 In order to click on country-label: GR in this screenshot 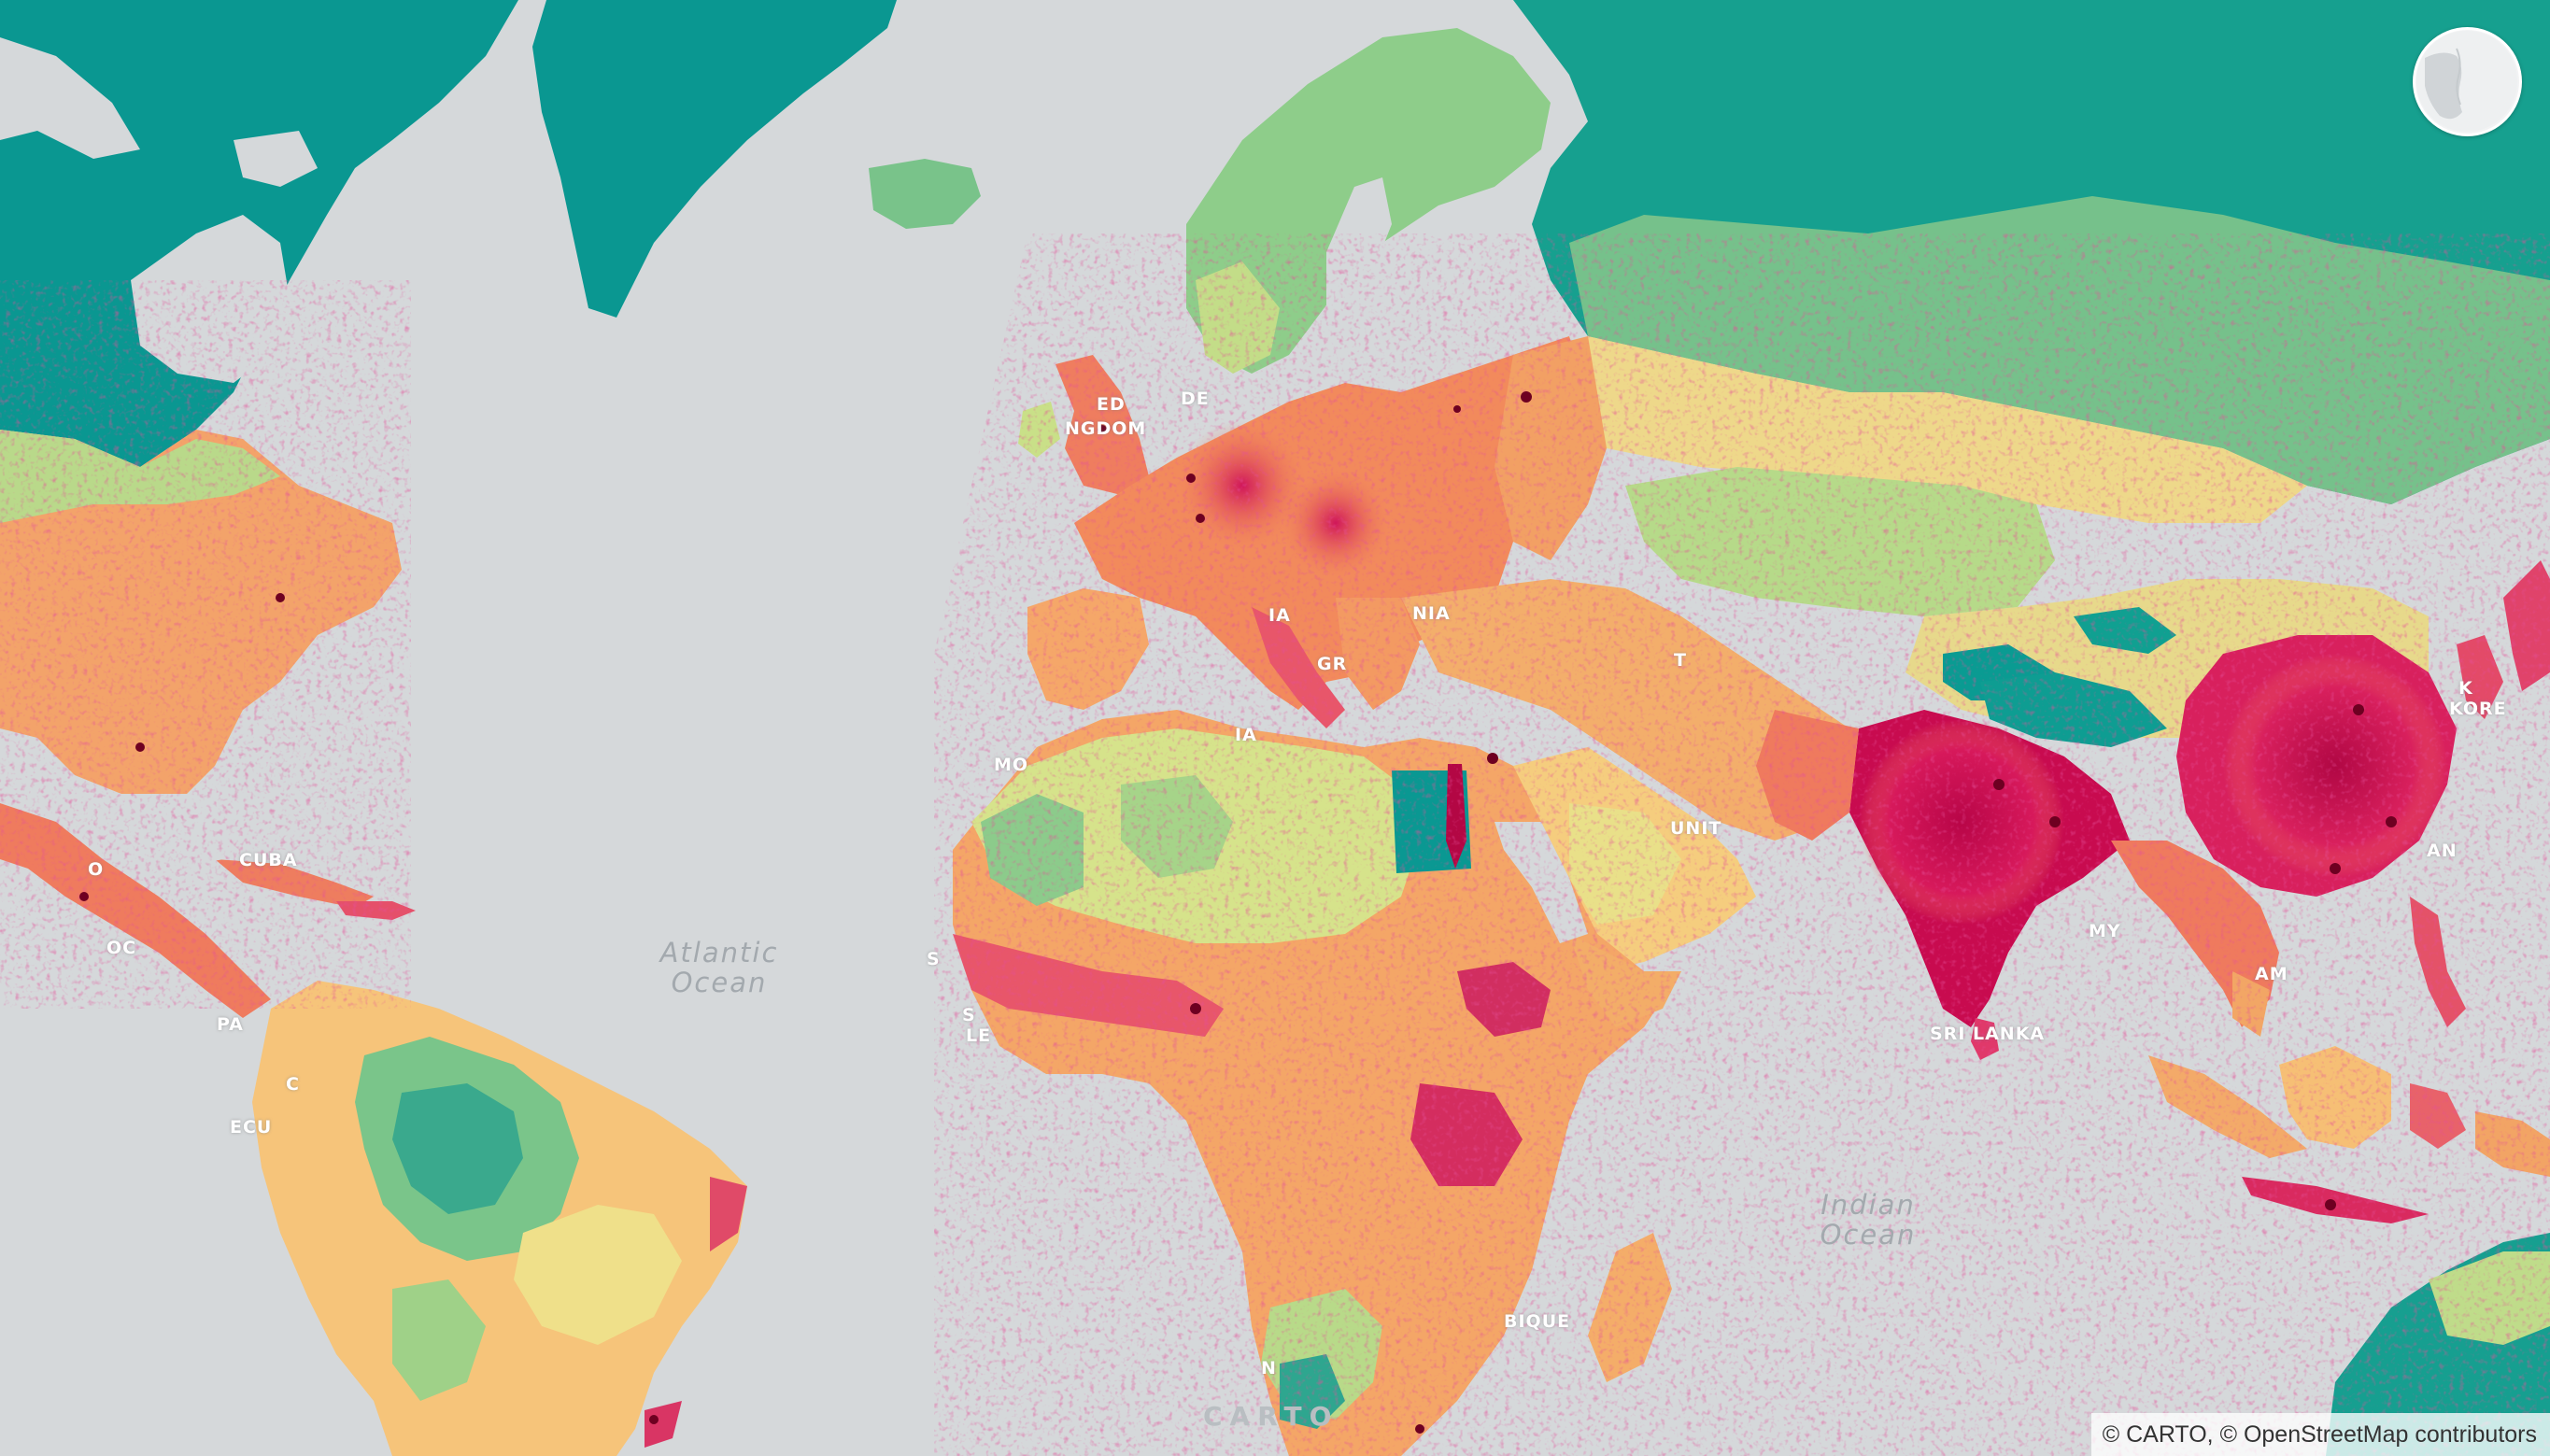, I will do `click(1332, 664)`.